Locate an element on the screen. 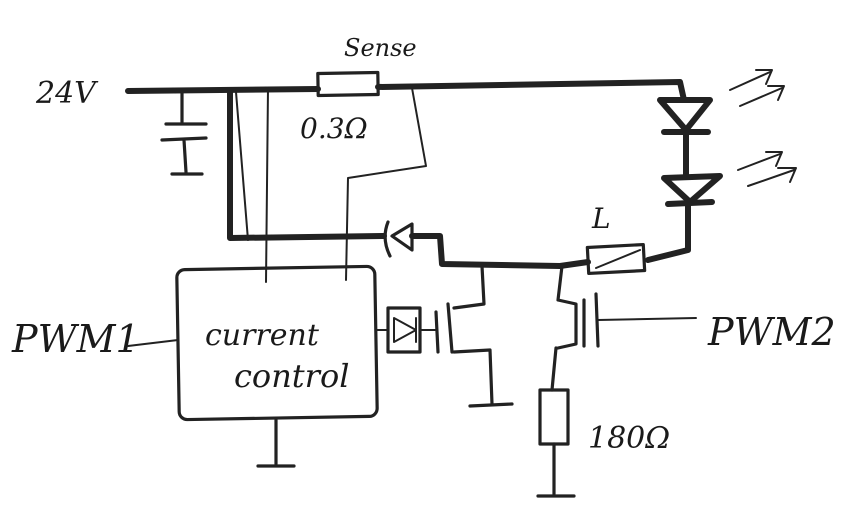 The width and height of the screenshot is (862, 512). current-control-label-line2: control is located at coordinates (291, 376).